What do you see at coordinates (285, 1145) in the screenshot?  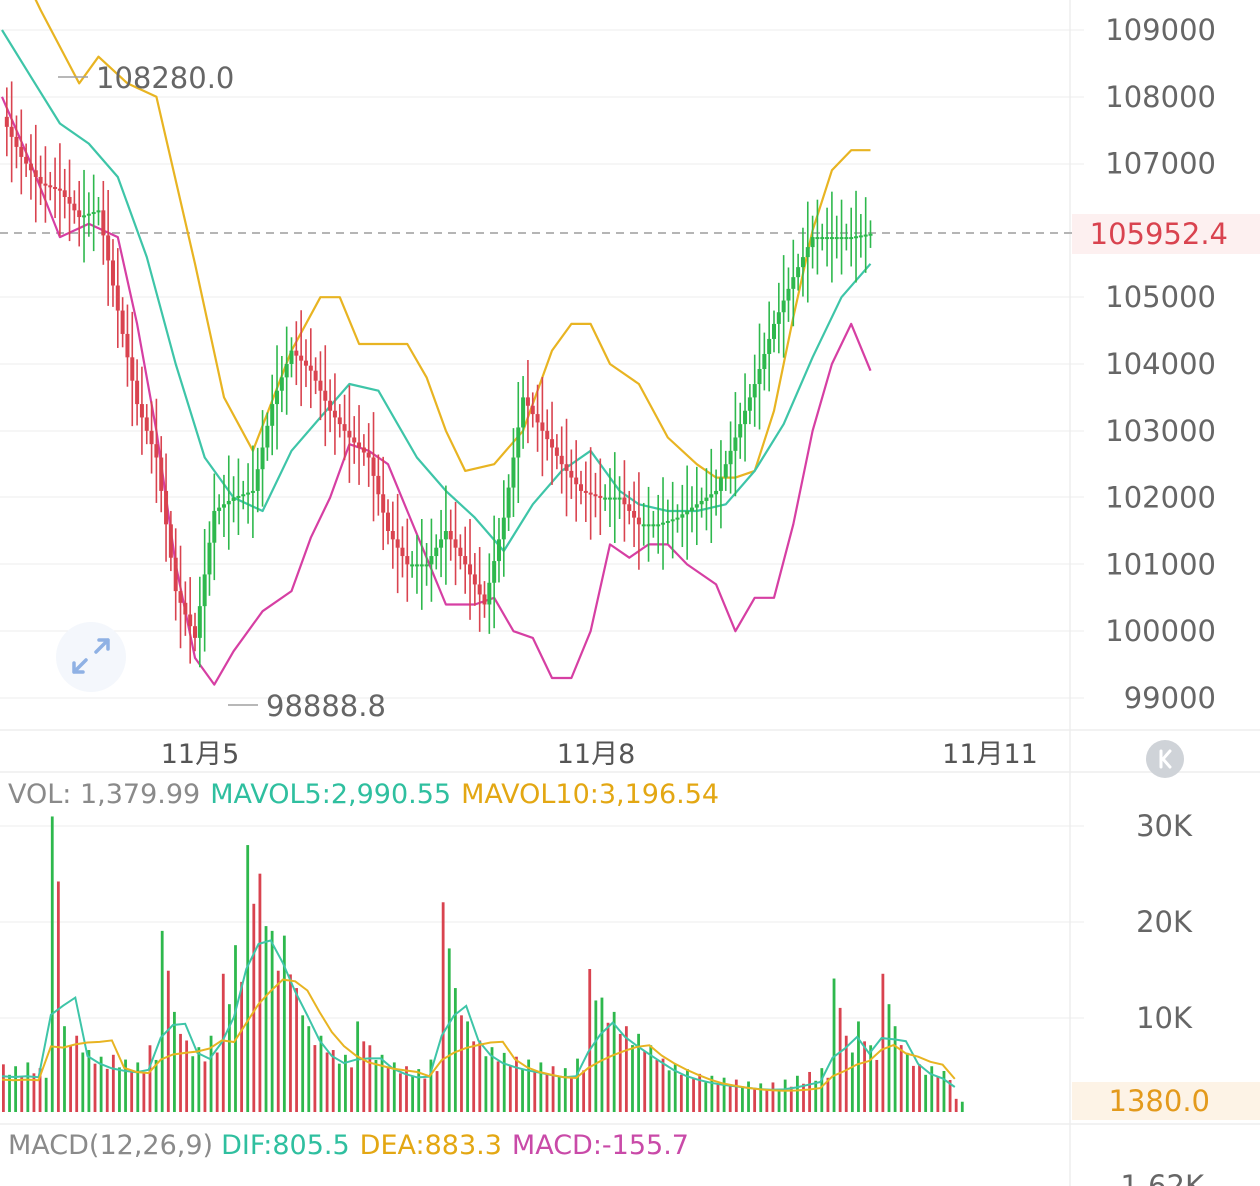 I see `dif-value: DIF:805.5` at bounding box center [285, 1145].